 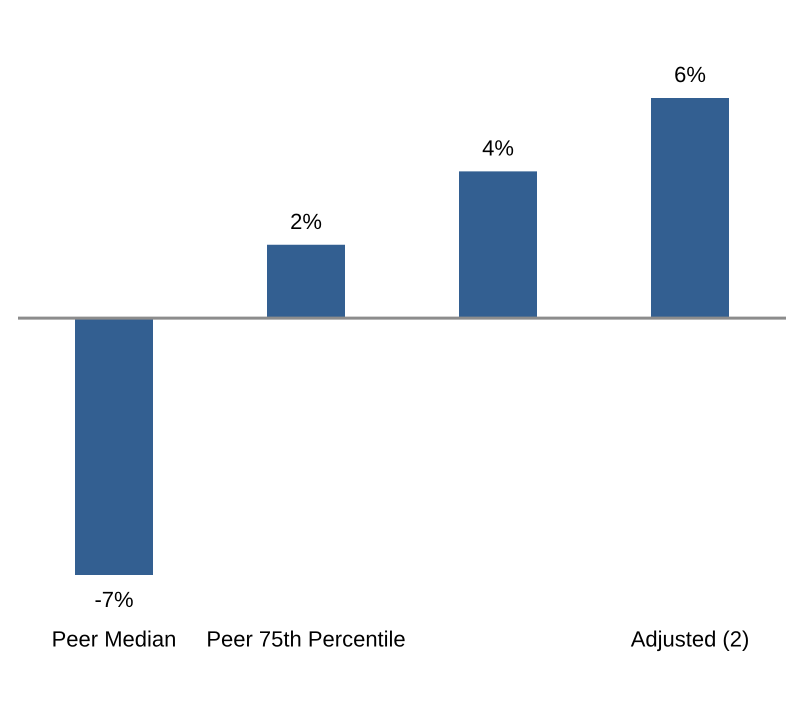 What do you see at coordinates (114, 599) in the screenshot?
I see `data-label: -7%` at bounding box center [114, 599].